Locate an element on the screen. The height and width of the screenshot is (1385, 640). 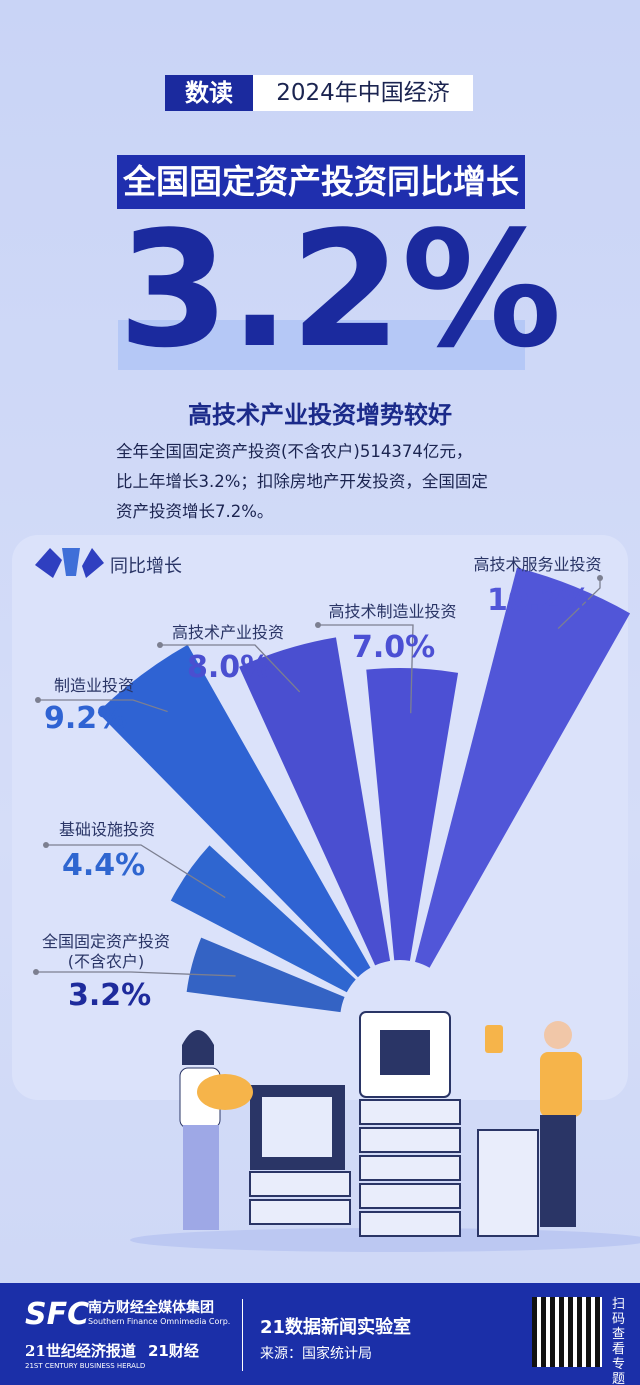
tag-box: 数读 is located at coordinates (209, 93).